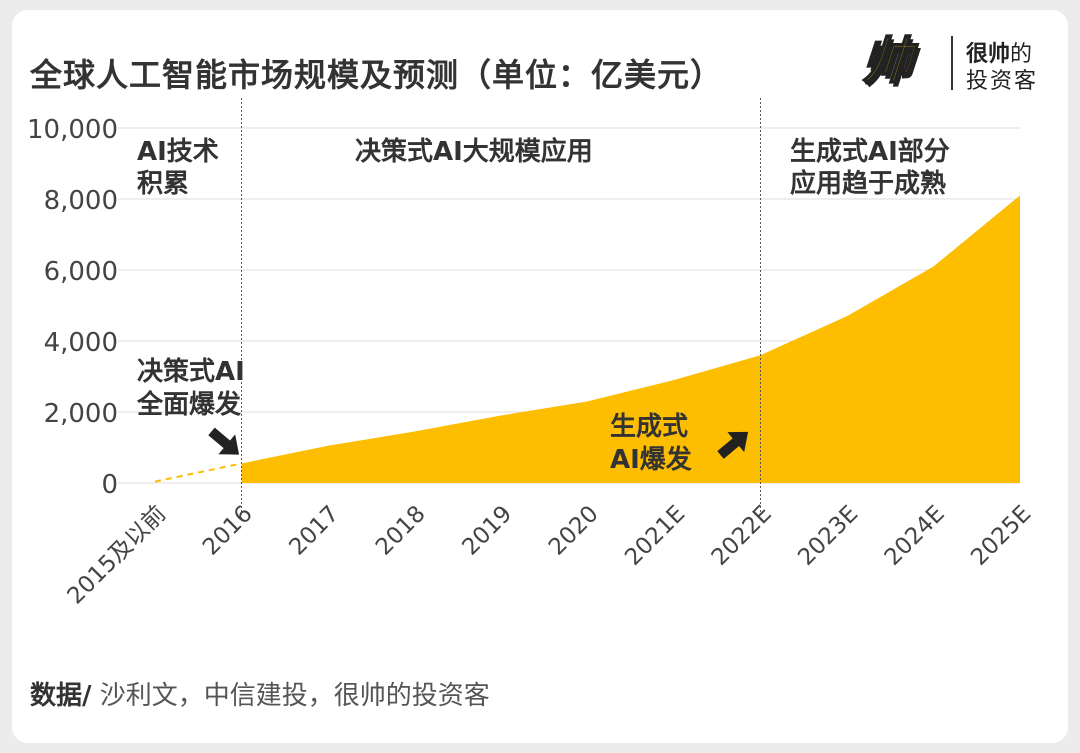 This screenshot has width=1080, height=753. Describe the element at coordinates (487, 531) in the screenshot. I see `x-tick-label: 2019` at that location.